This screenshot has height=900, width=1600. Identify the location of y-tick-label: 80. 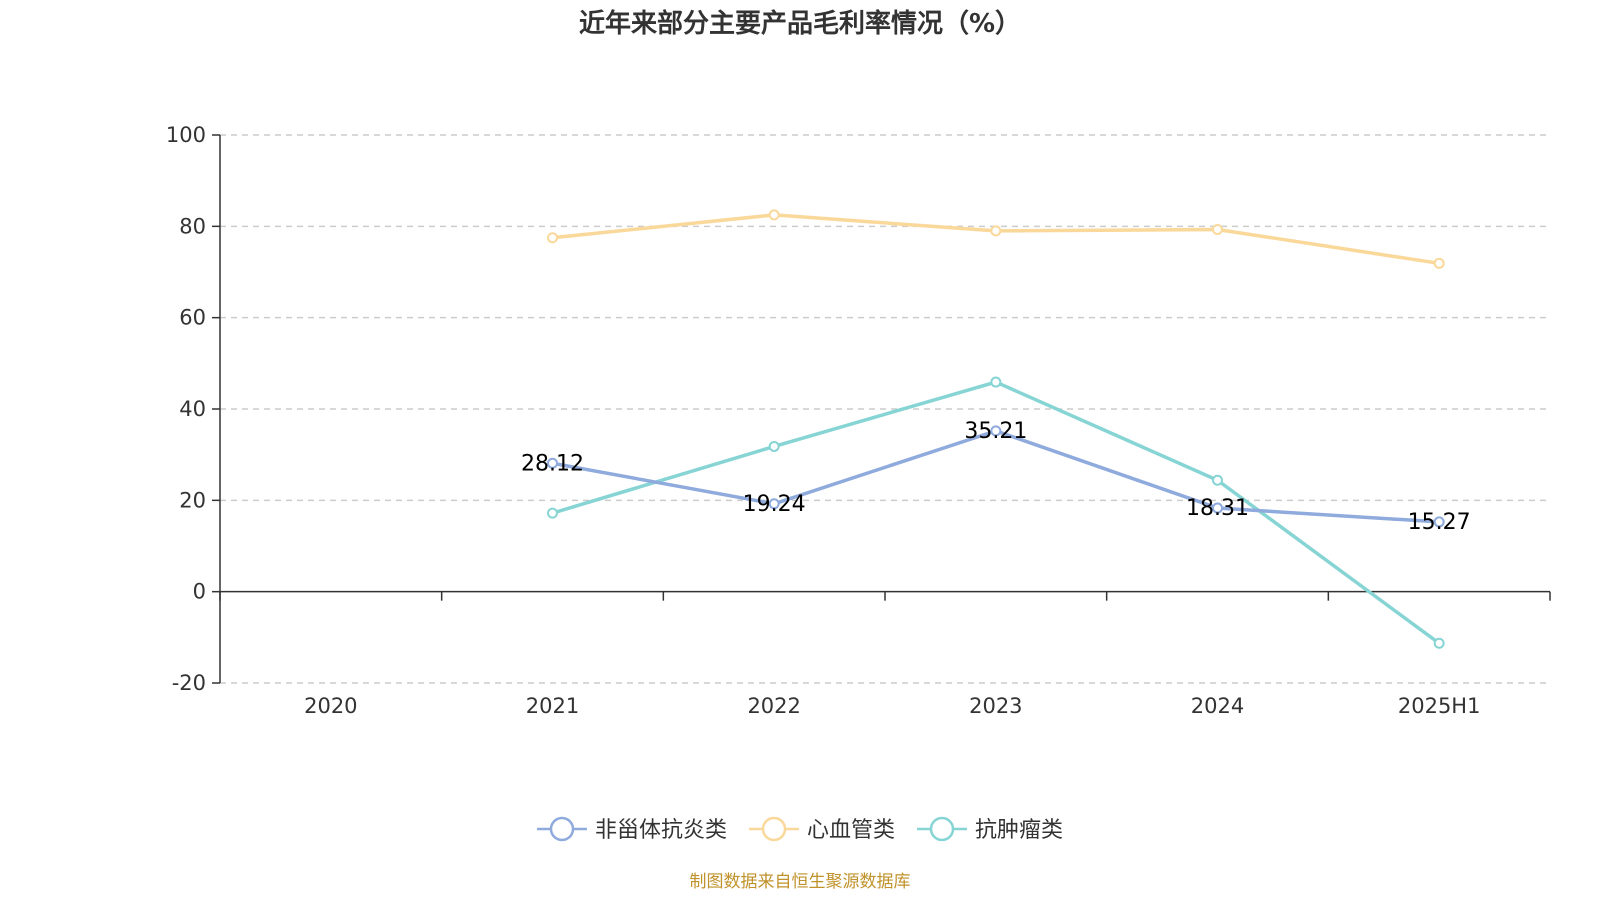
(192, 226).